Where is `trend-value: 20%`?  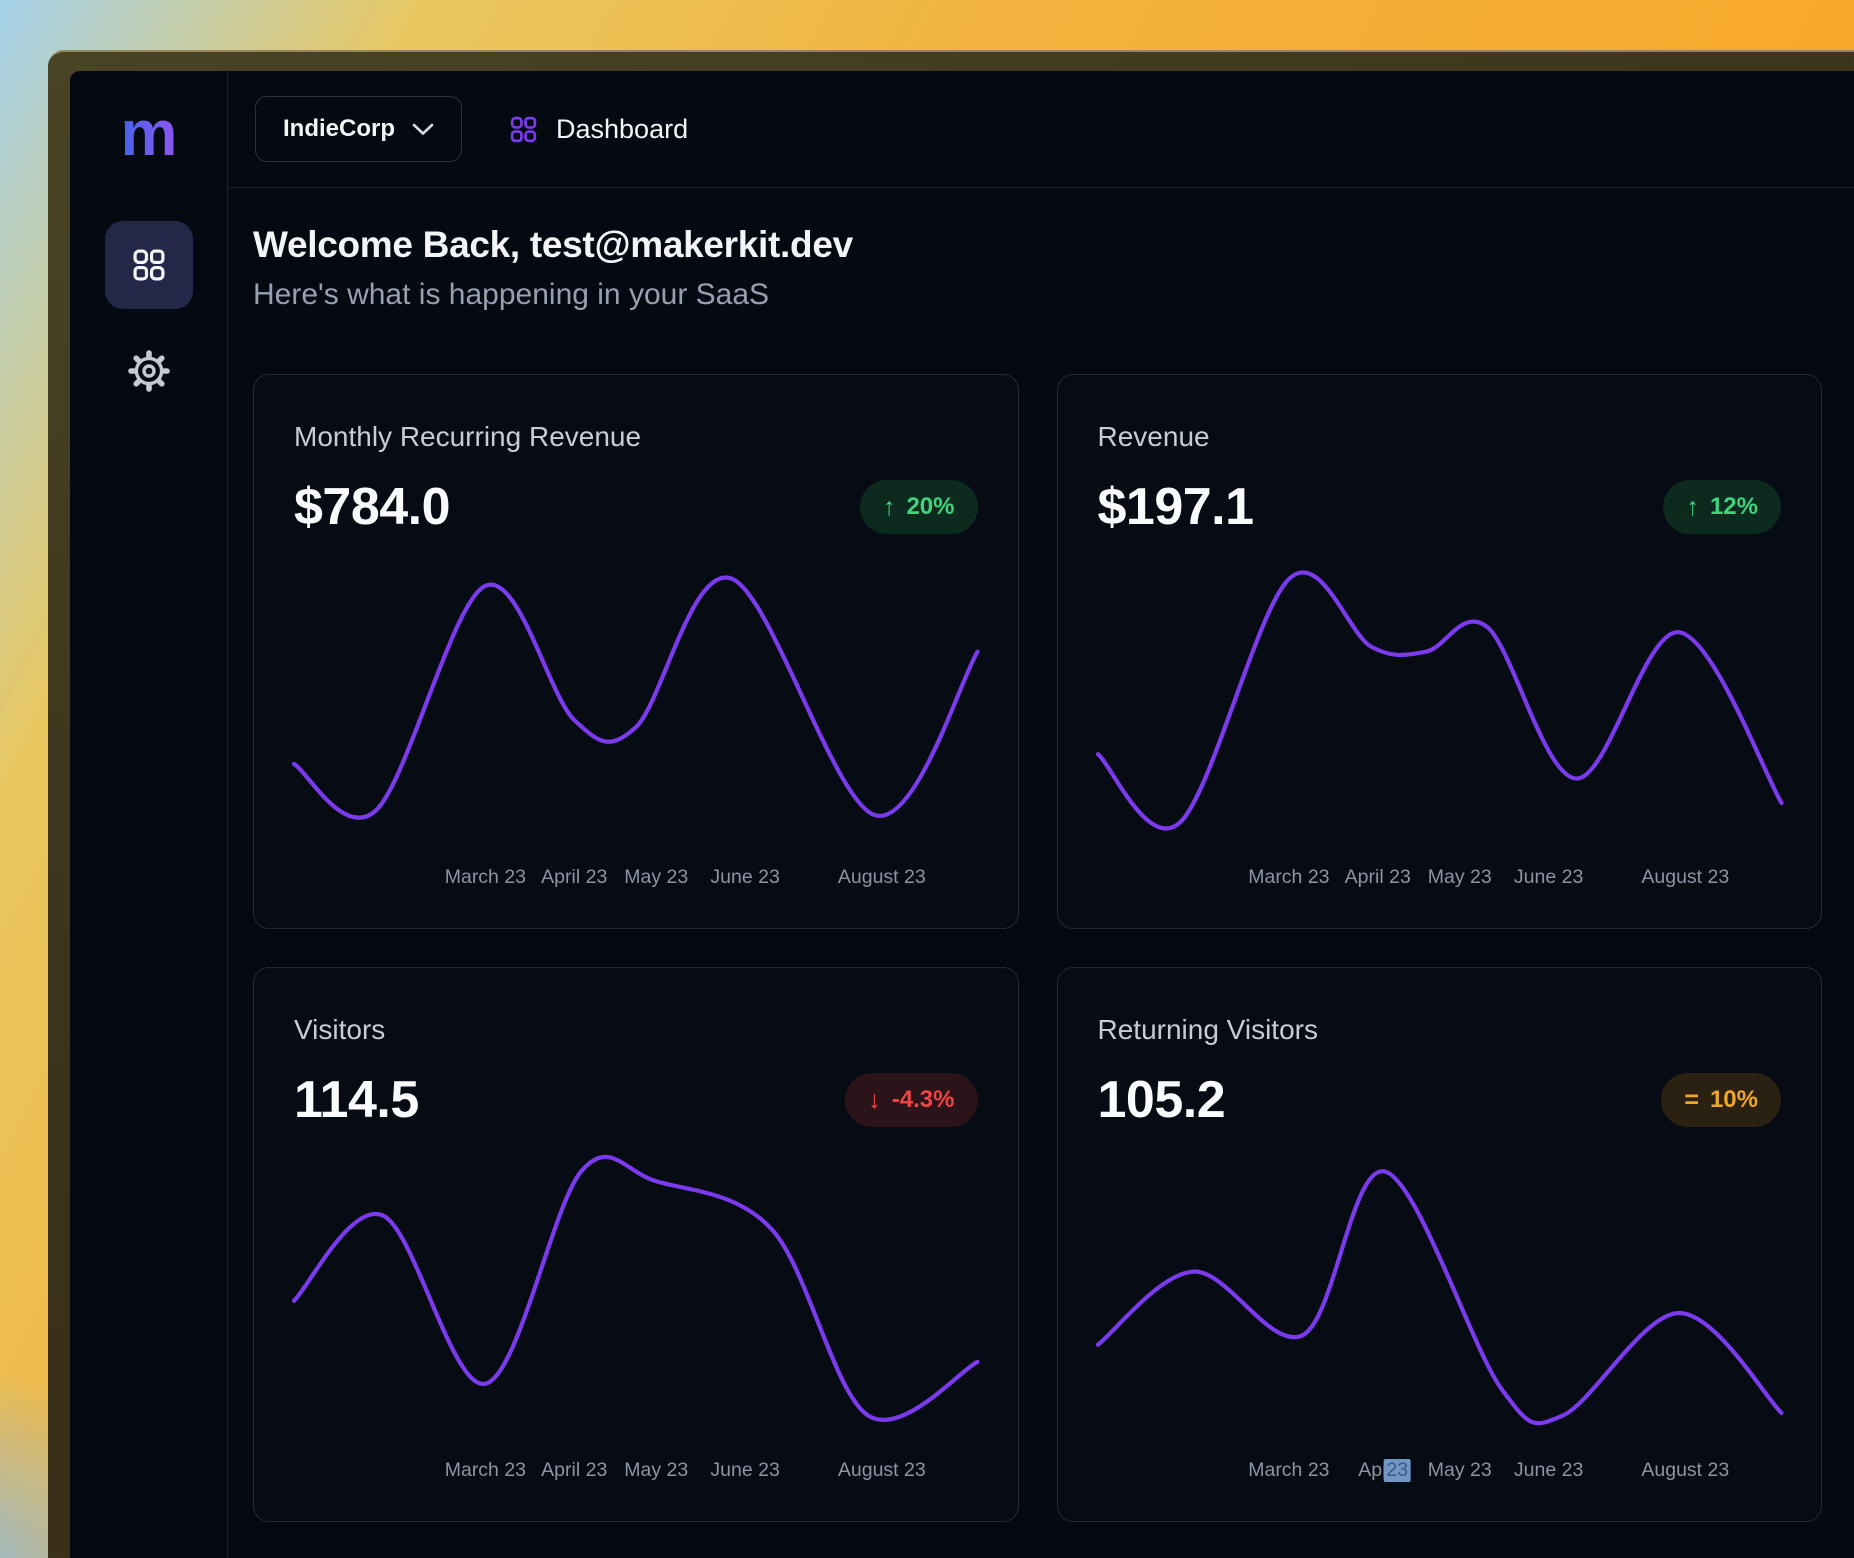
trend-value: 20% is located at coordinates (930, 506).